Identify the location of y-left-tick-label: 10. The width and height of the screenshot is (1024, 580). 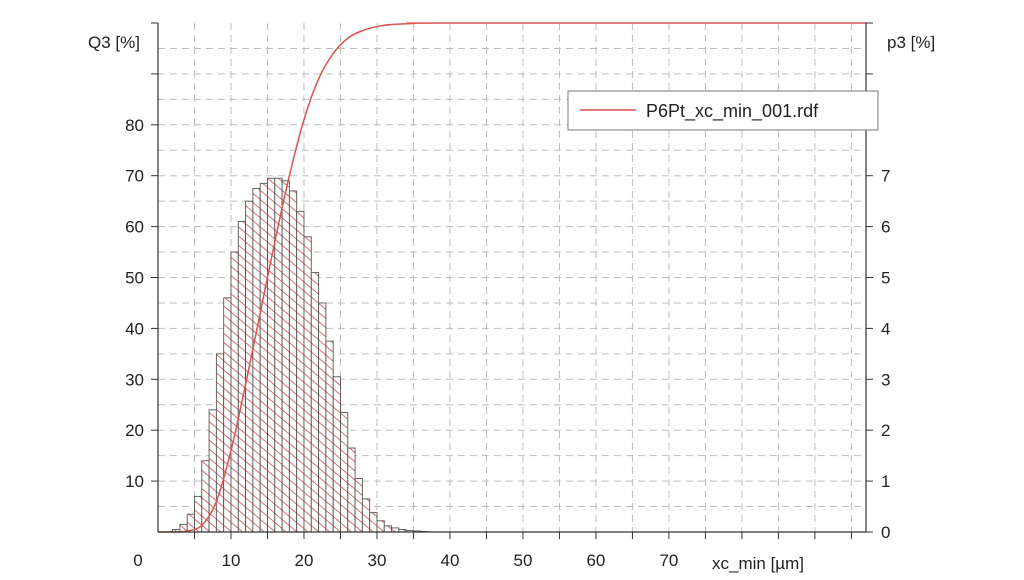
(134, 481).